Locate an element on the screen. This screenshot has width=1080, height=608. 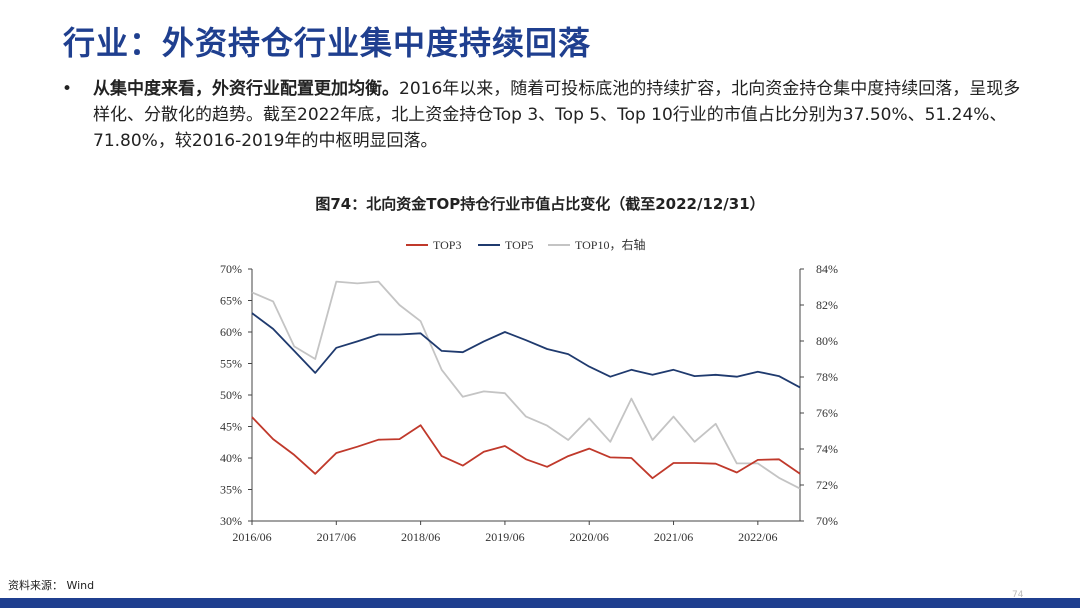
bullet-bold-lead: 从集中度来看，外资行业配置更加均衡。 is located at coordinates (246, 89).